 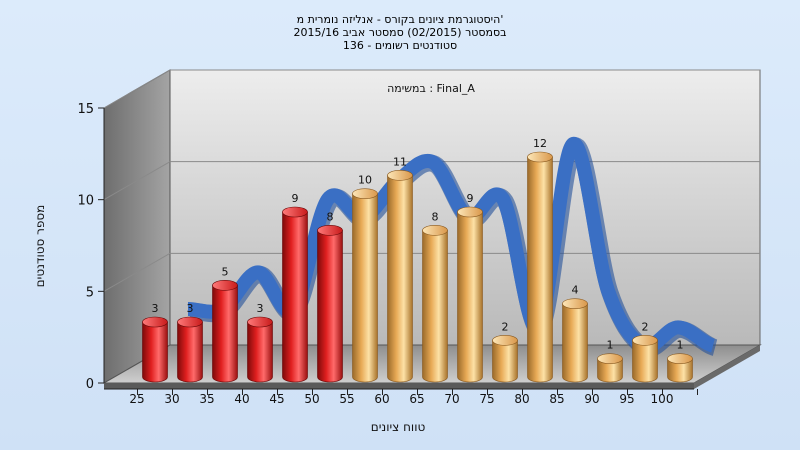 I want to click on x-tick-label: 45, so click(x=276, y=399).